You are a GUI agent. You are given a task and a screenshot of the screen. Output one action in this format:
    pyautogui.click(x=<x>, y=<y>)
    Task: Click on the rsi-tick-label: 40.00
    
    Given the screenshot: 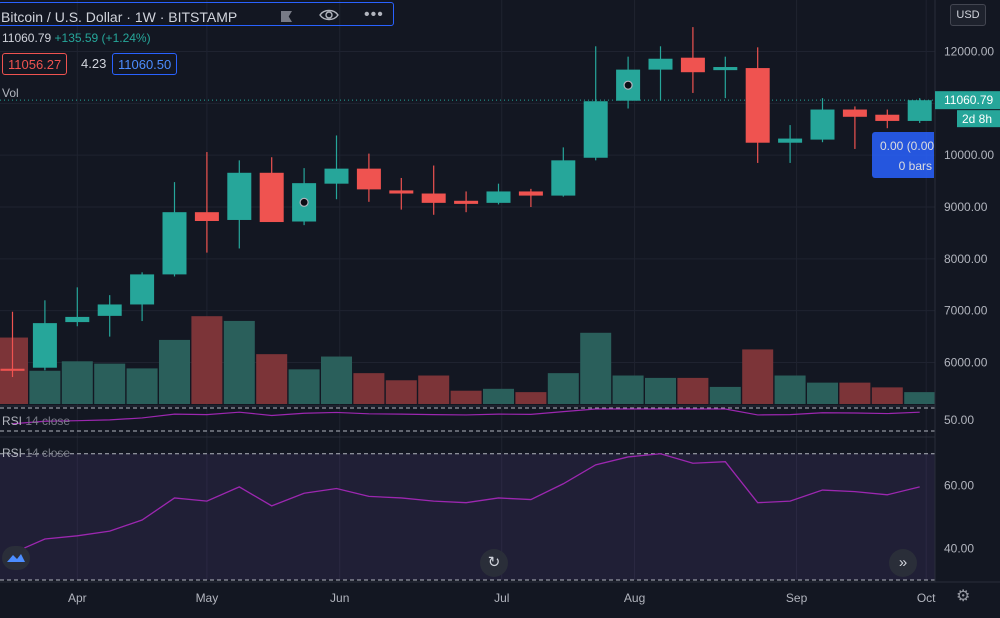 What is the action you would take?
    pyautogui.click(x=959, y=548)
    